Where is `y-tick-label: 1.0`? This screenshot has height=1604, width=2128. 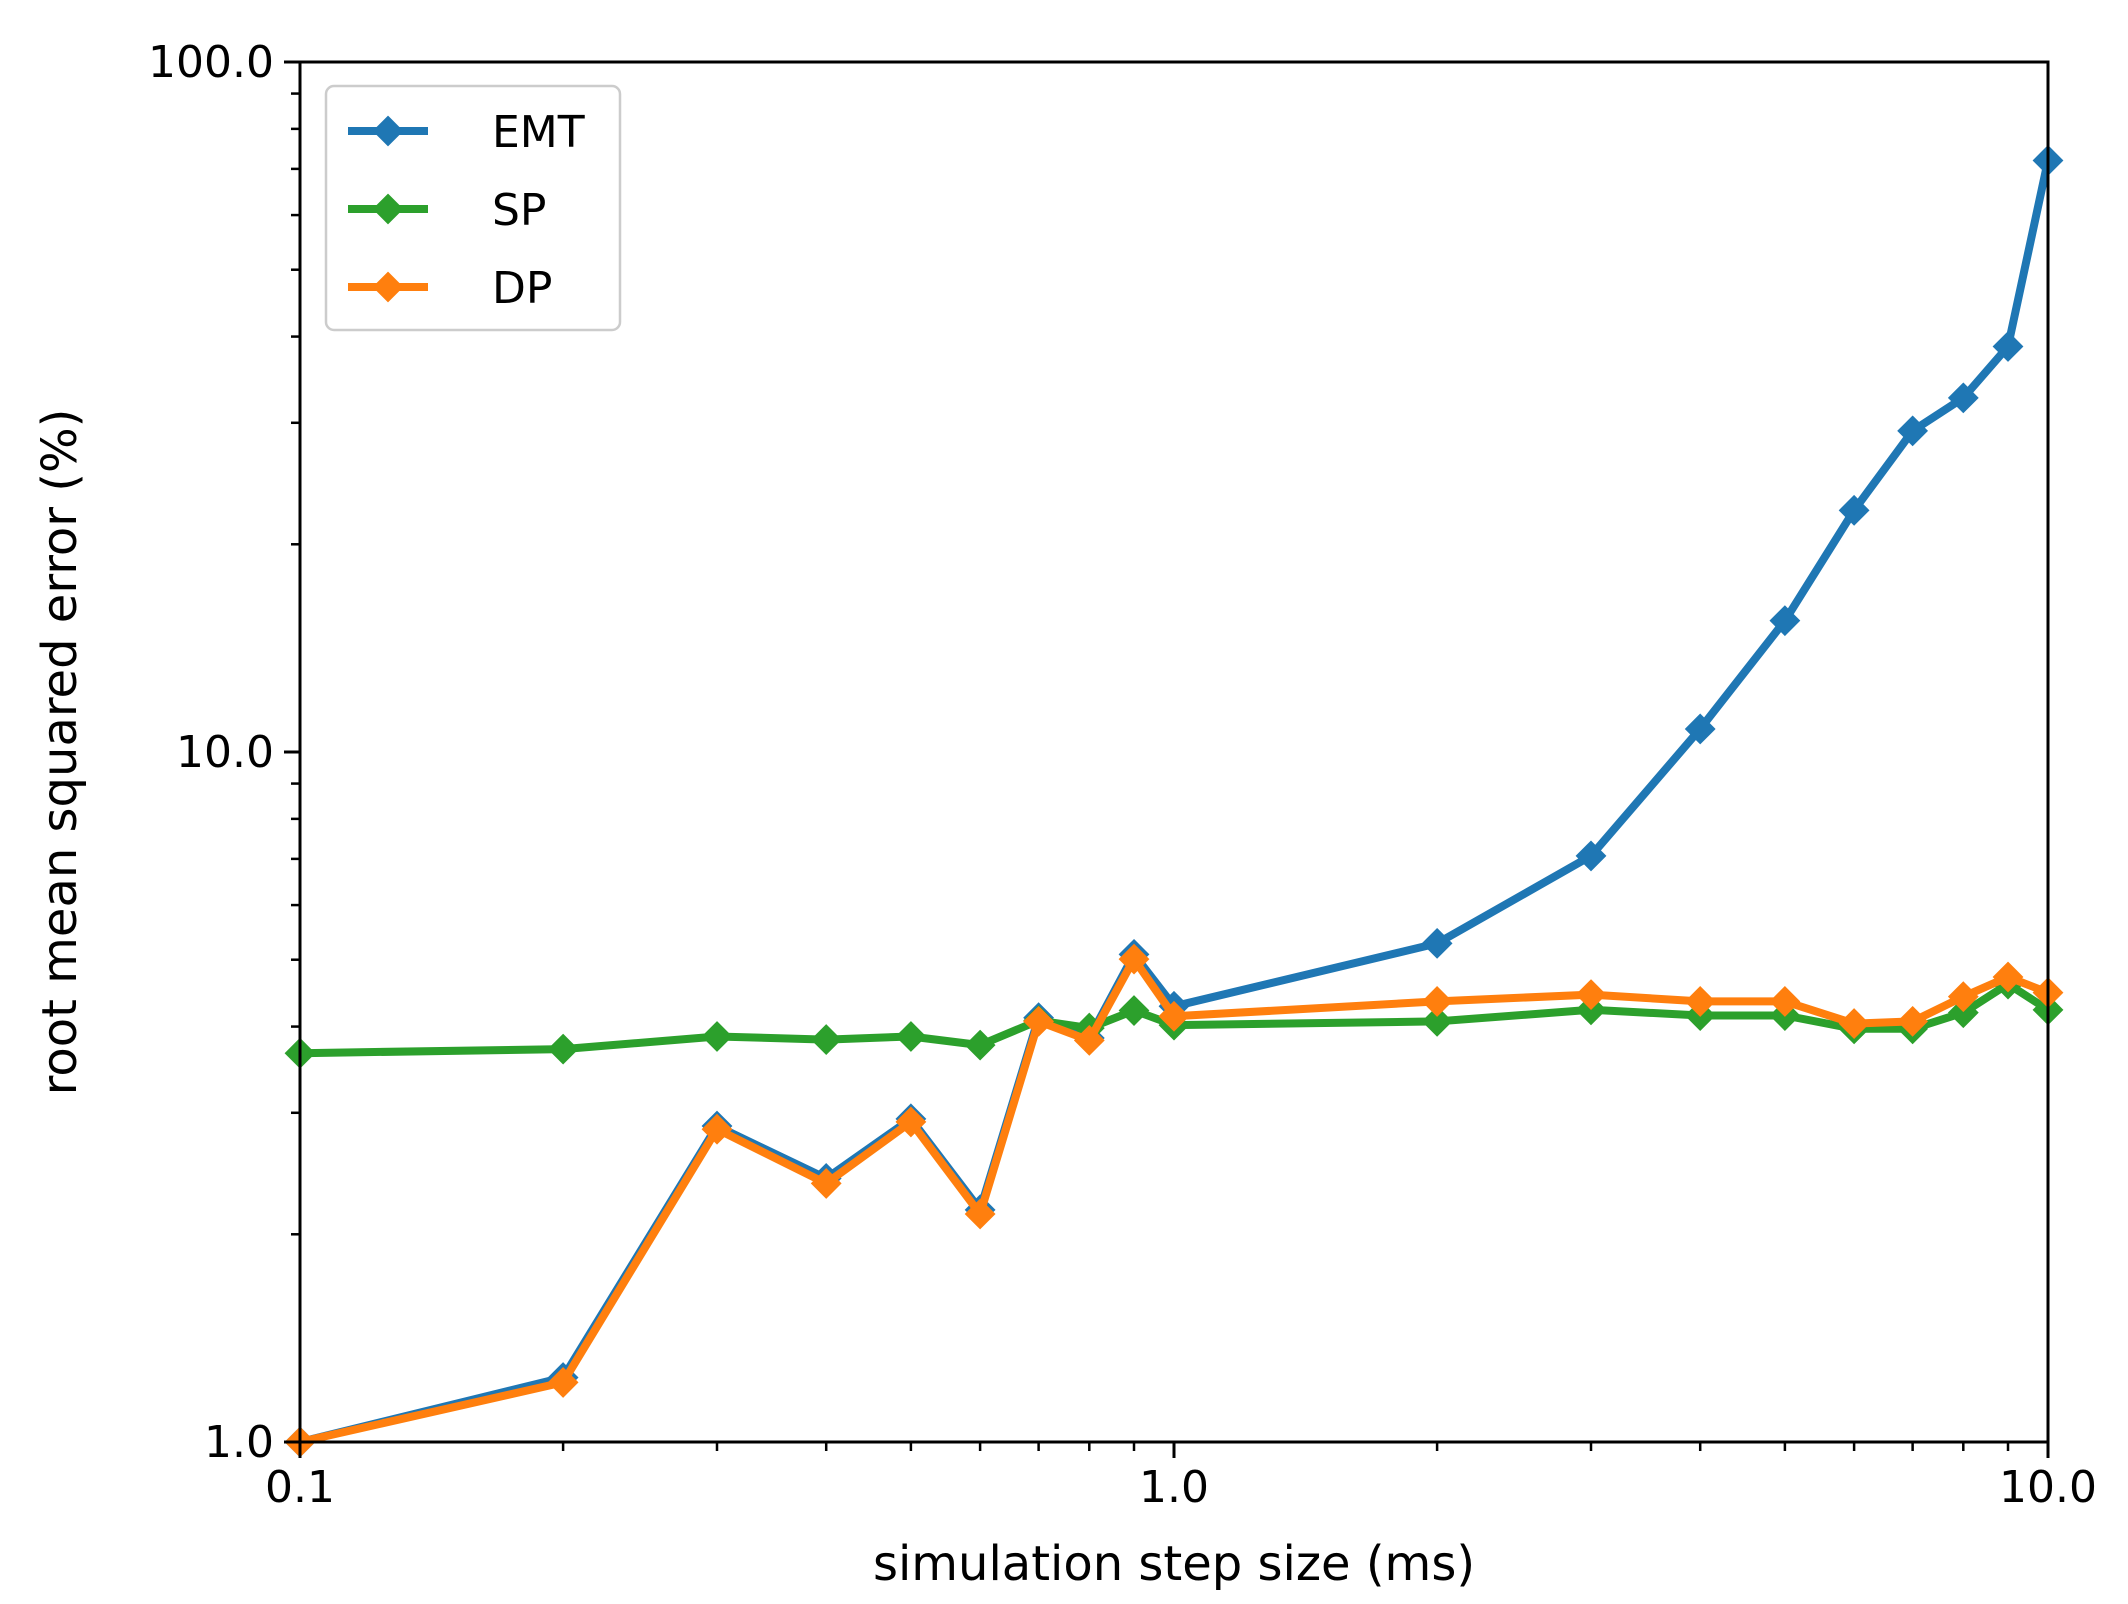
y-tick-label: 1.0 is located at coordinates (239, 1442).